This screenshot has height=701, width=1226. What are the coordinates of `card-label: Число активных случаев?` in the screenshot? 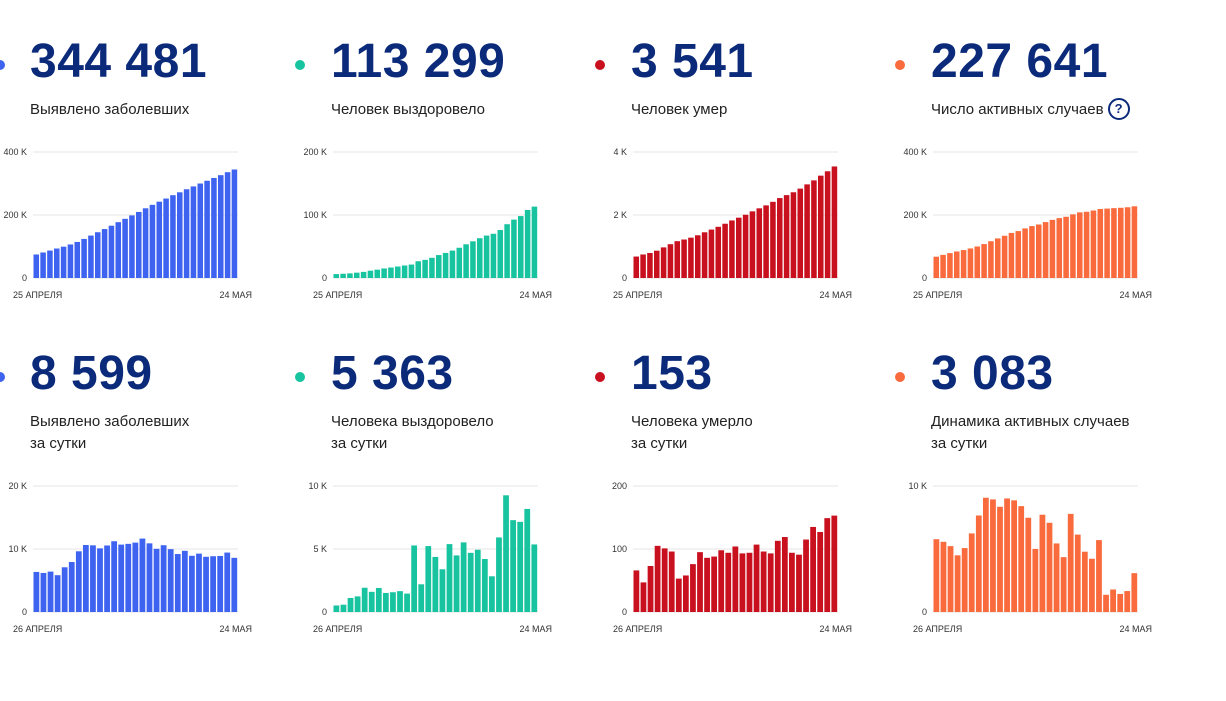 It's located at (1030, 109).